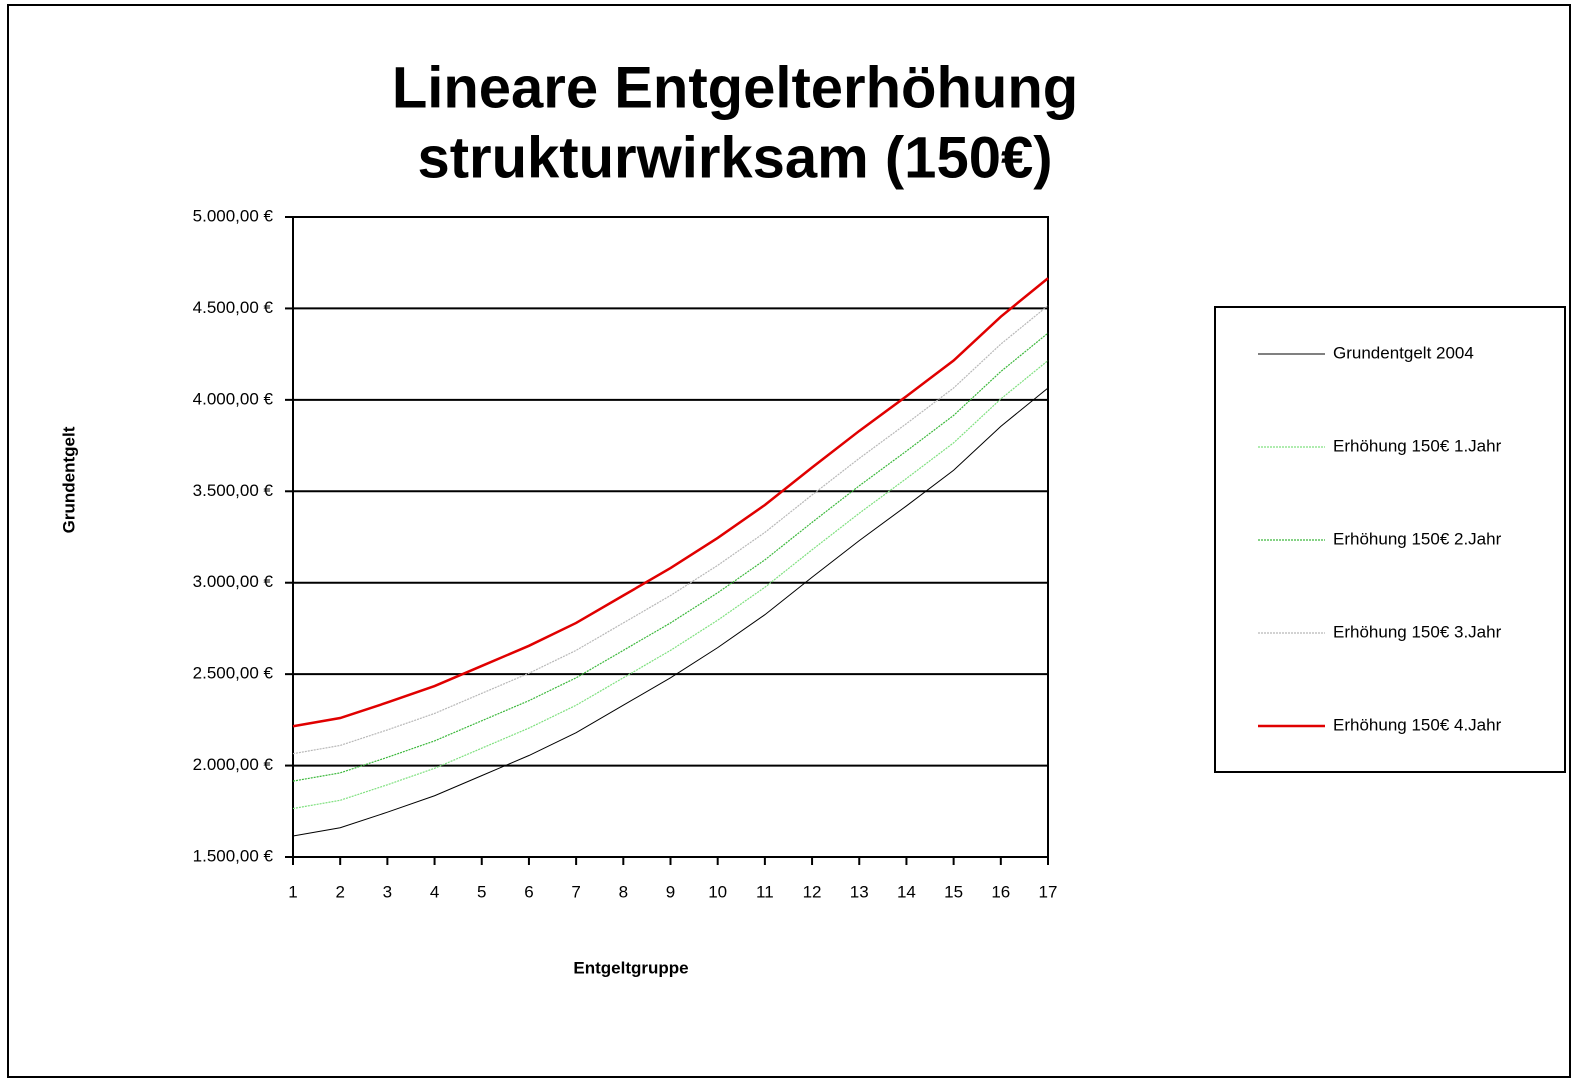 The height and width of the screenshot is (1088, 1581). I want to click on y-tick-label: 3.000,00 €, so click(233, 581).